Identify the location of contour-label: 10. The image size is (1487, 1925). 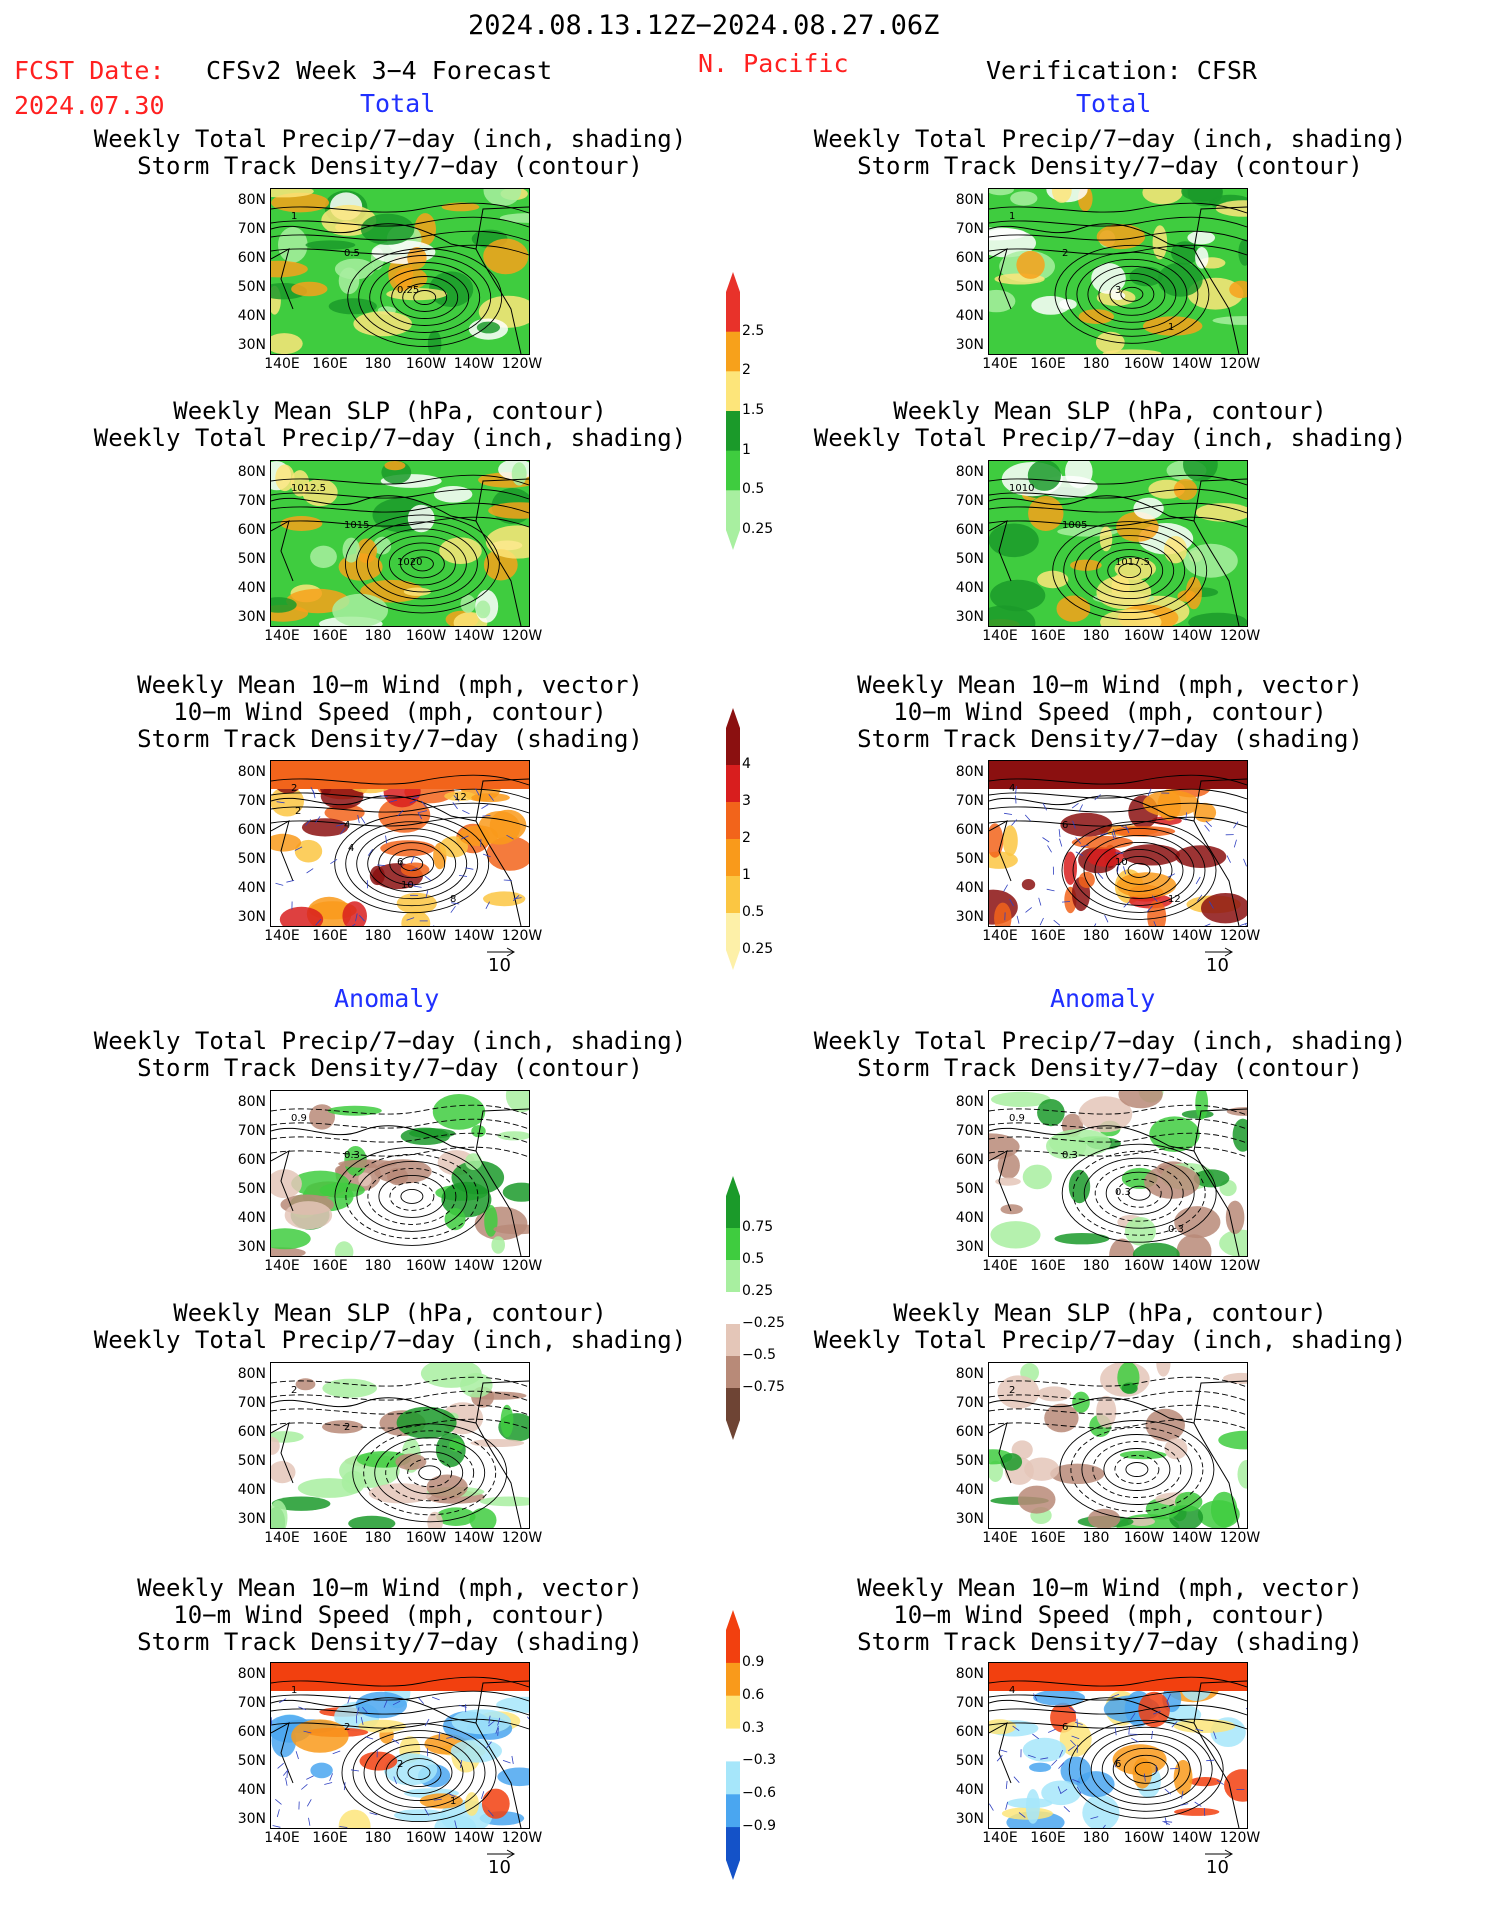
(407, 885).